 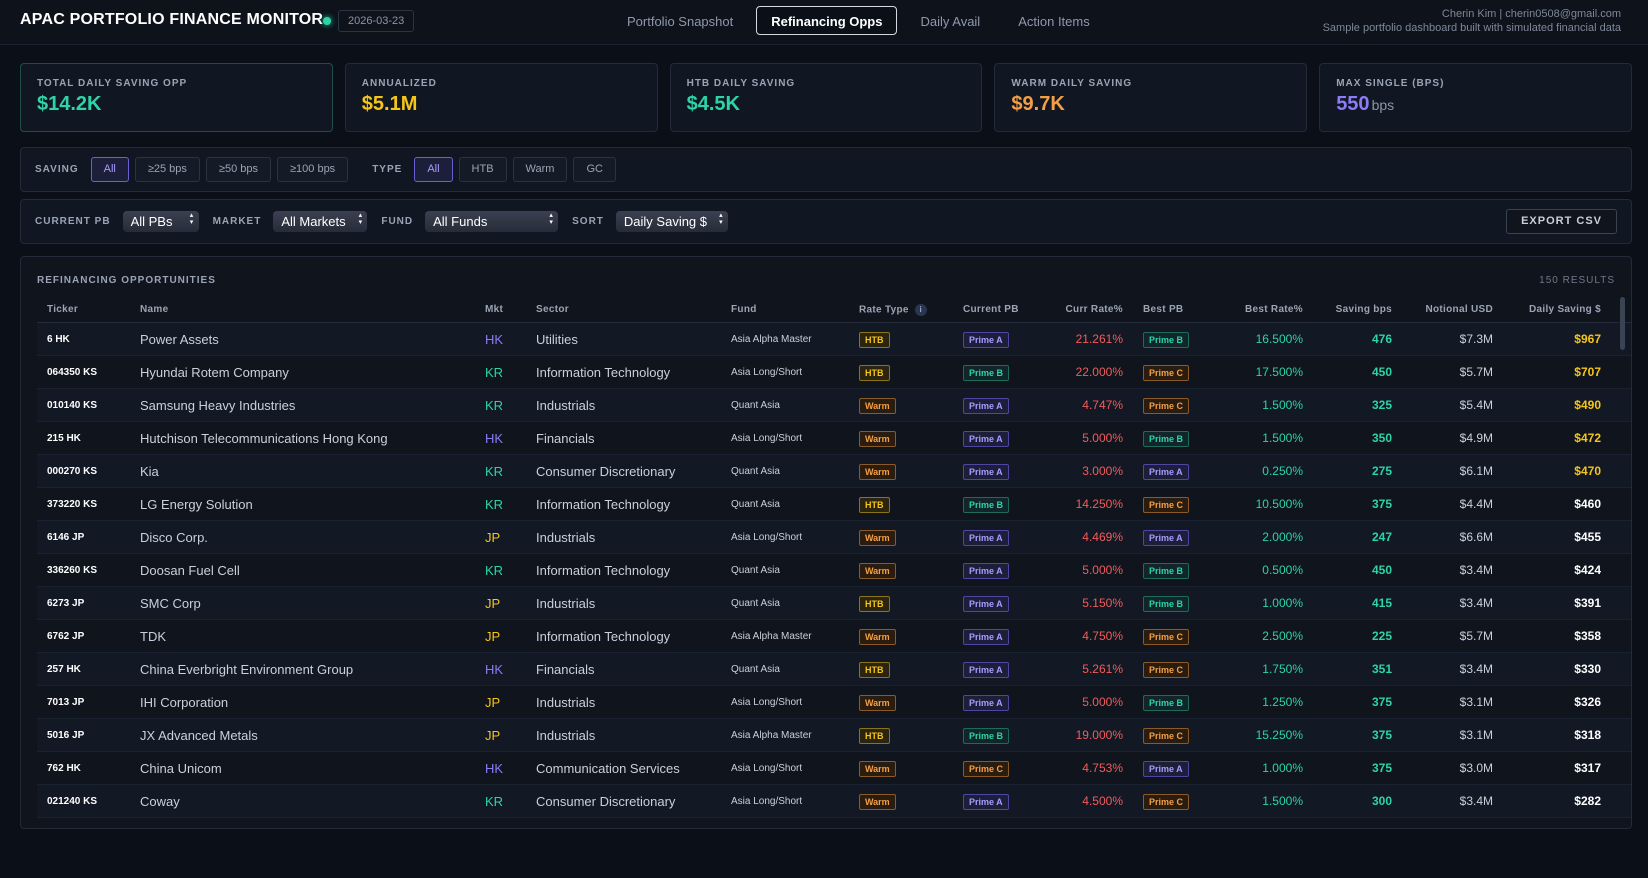 I want to click on date-badge: 2026-03-23, so click(x=376, y=21).